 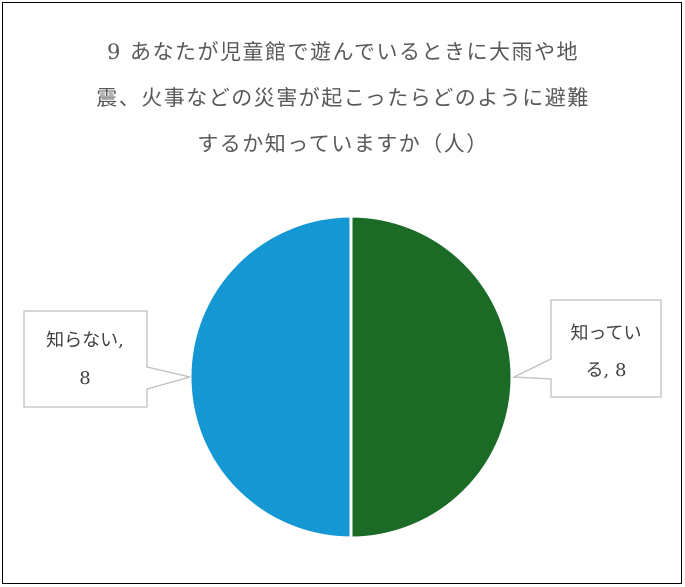 I want to click on callout-right-box, so click(x=586, y=348).